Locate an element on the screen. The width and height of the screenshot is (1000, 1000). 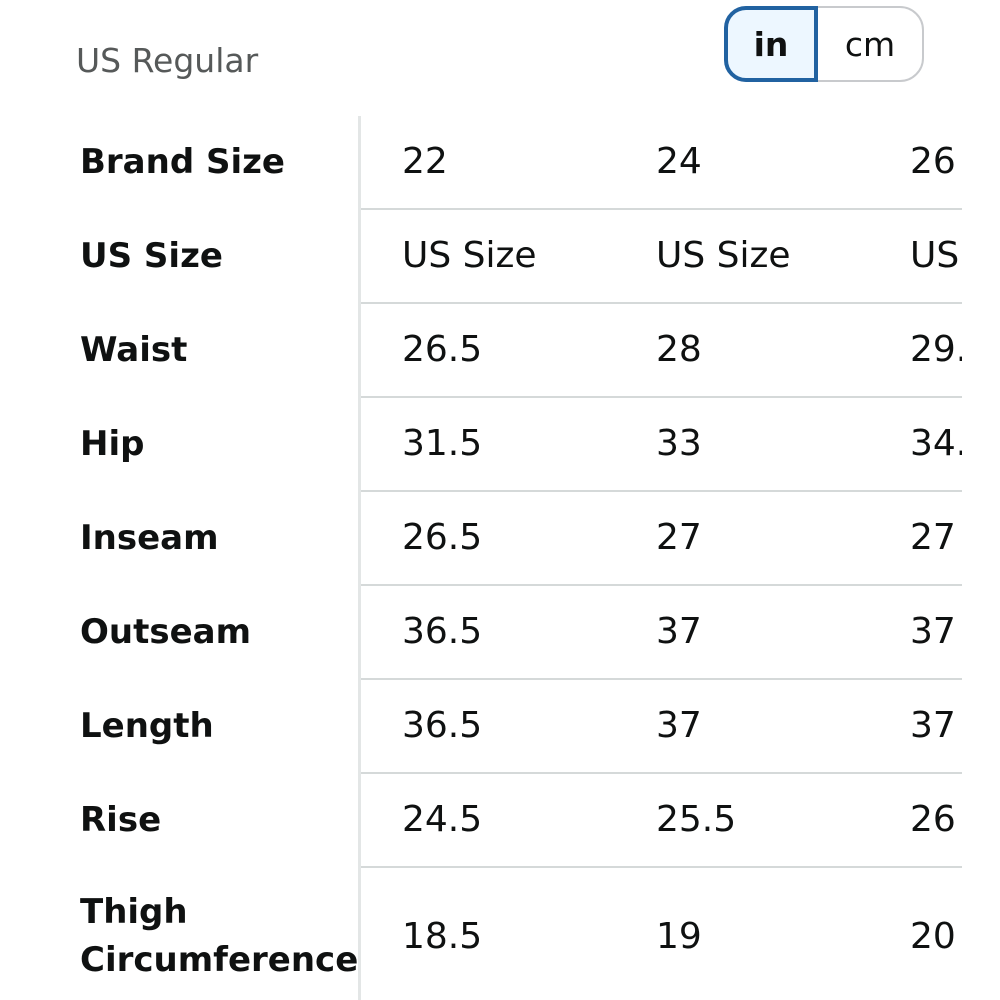
table-cell: 19 is located at coordinates (679, 936).